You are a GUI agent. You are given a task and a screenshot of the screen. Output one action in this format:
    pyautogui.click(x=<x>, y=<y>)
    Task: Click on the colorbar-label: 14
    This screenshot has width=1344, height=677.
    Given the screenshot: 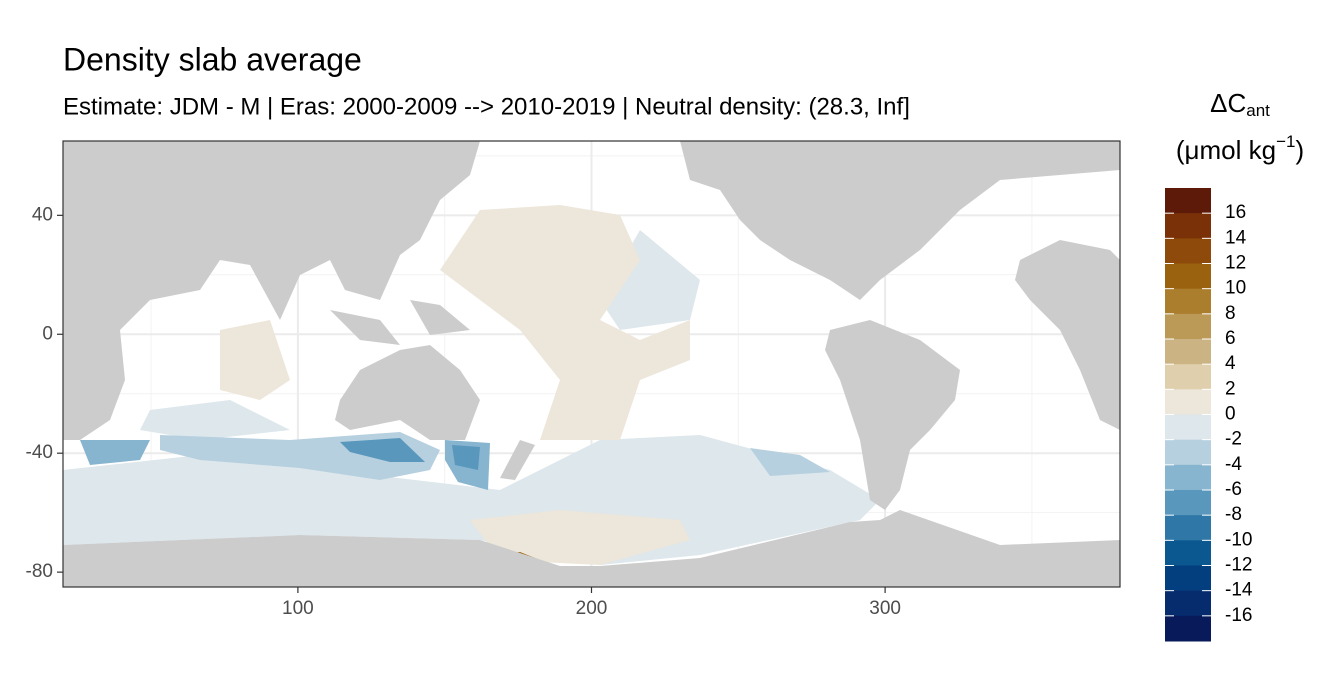 What is the action you would take?
    pyautogui.click(x=1236, y=237)
    